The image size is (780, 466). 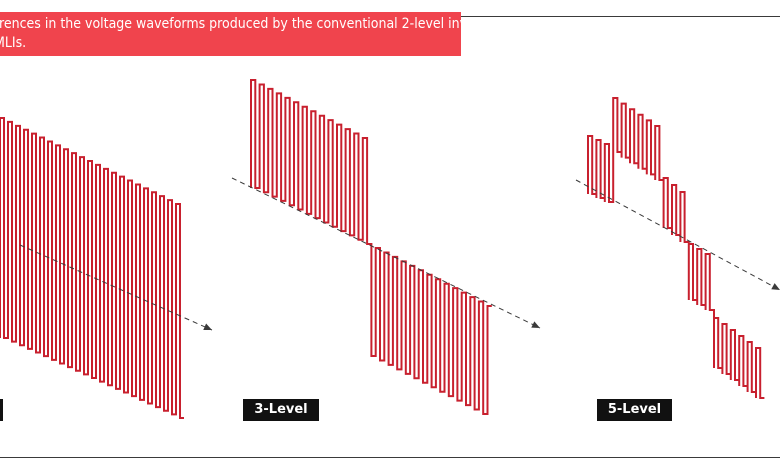 What do you see at coordinates (13, 43) in the screenshot?
I see `caption-line-2: MLIs.` at bounding box center [13, 43].